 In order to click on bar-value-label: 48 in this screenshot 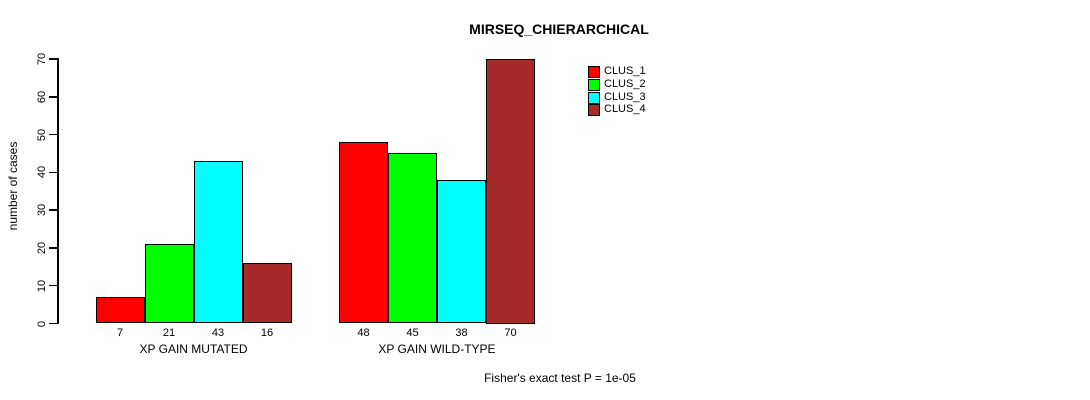, I will do `click(363, 333)`.